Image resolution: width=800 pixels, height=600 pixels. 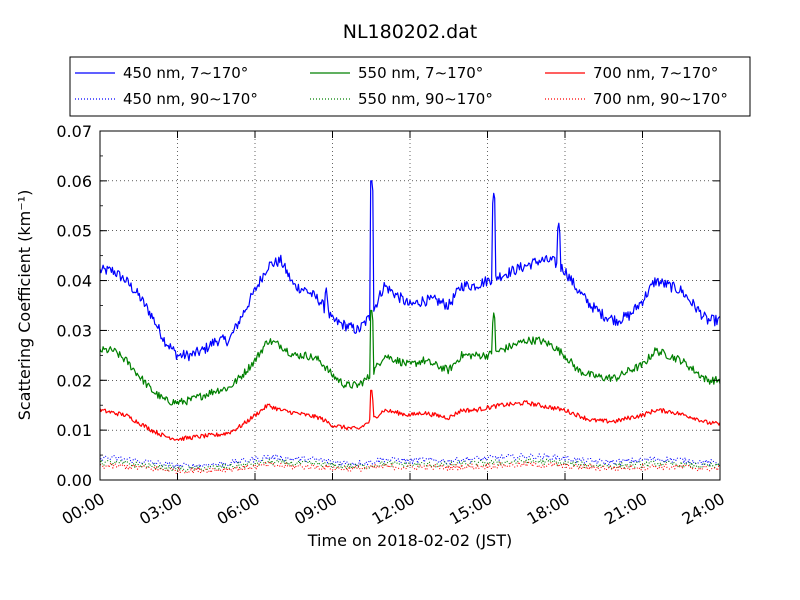 What do you see at coordinates (410, 32) in the screenshot?
I see `chart-title: NL180202.dat` at bounding box center [410, 32].